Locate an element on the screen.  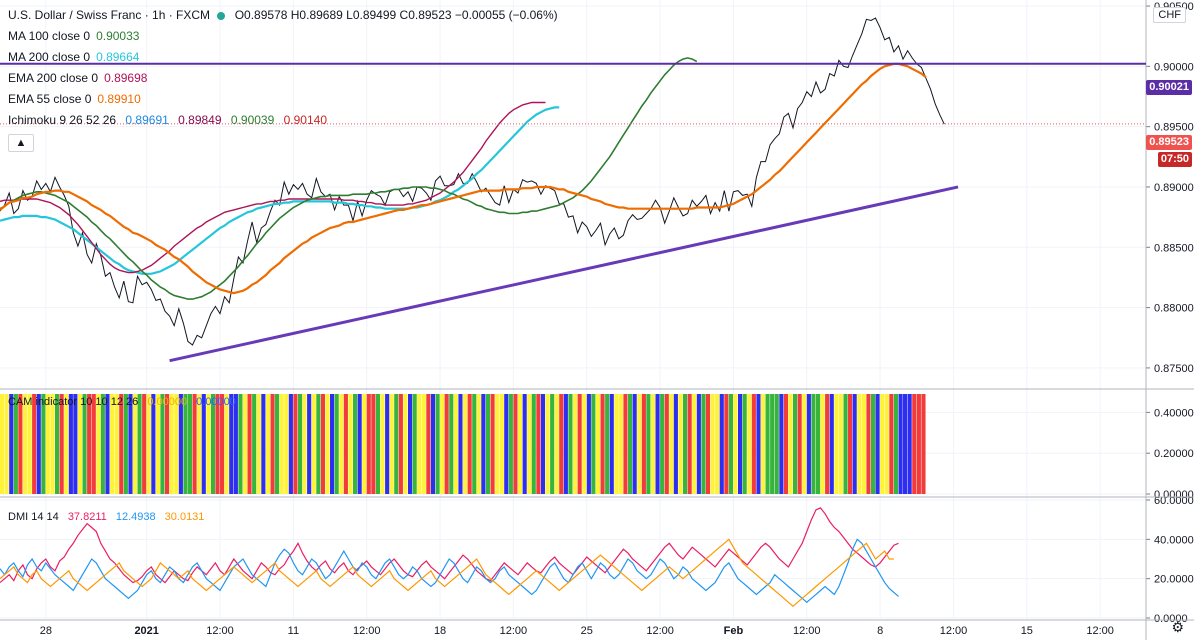
gear-icon: ⚙ is located at coordinates (1177, 627).